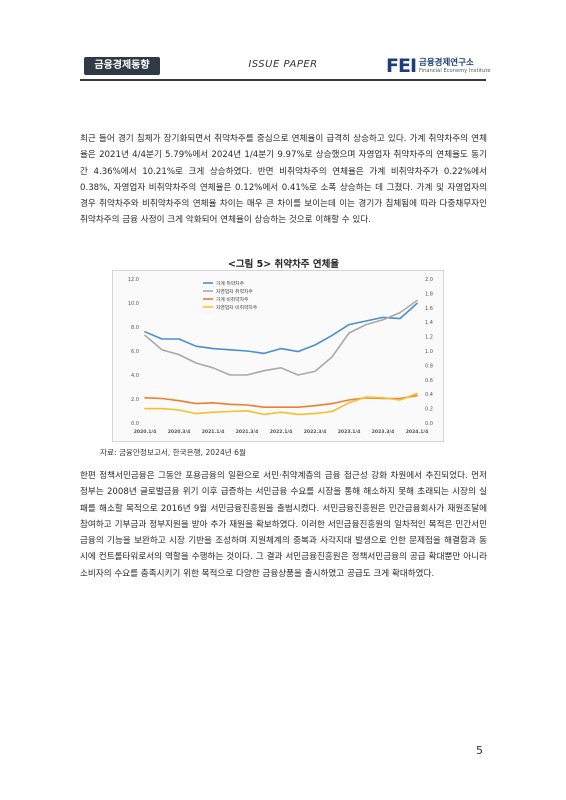  What do you see at coordinates (133, 280) in the screenshot?
I see `y-left-tick-label: 12.0` at bounding box center [133, 280].